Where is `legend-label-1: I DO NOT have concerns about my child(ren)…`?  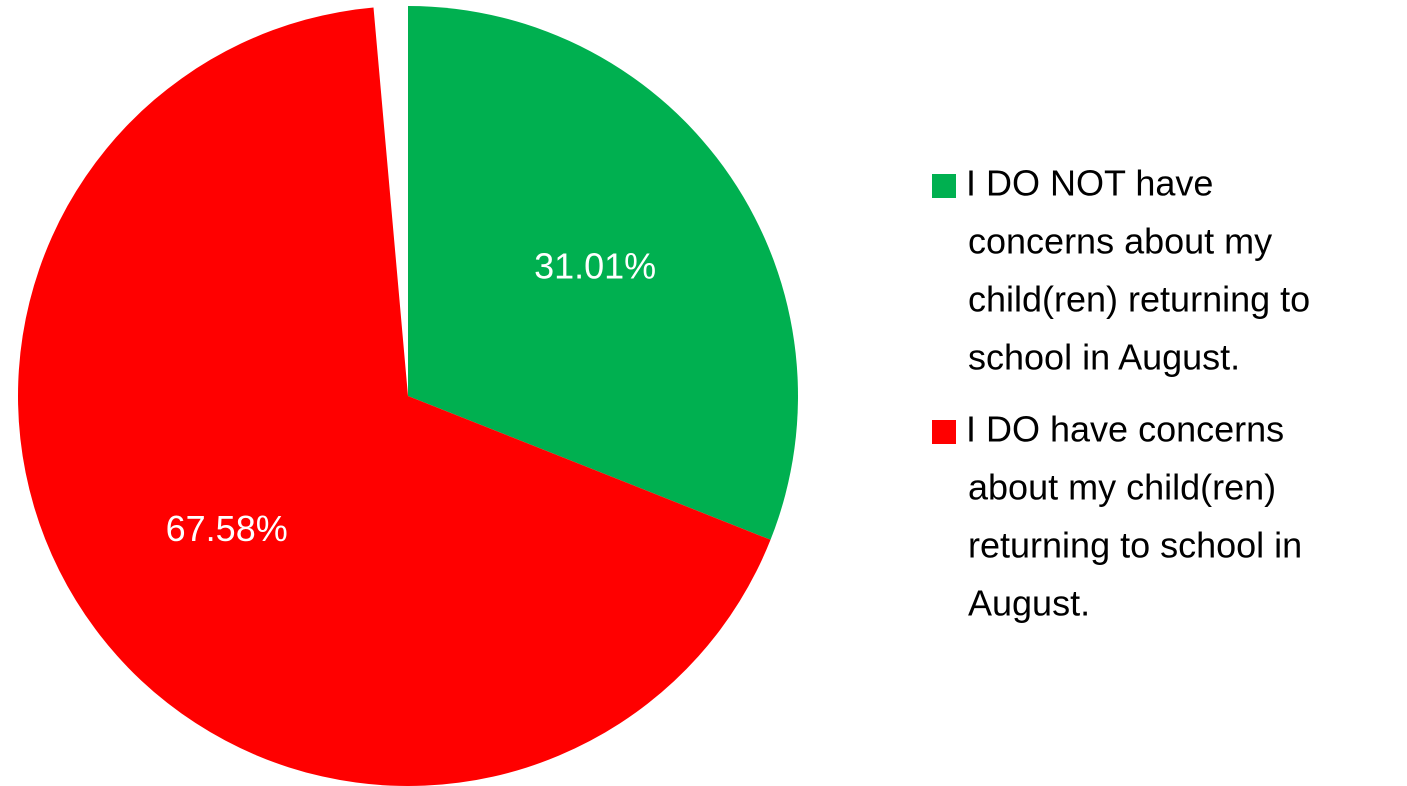 legend-label-1: I DO NOT have concerns about my child(ren)… is located at coordinates (1138, 270).